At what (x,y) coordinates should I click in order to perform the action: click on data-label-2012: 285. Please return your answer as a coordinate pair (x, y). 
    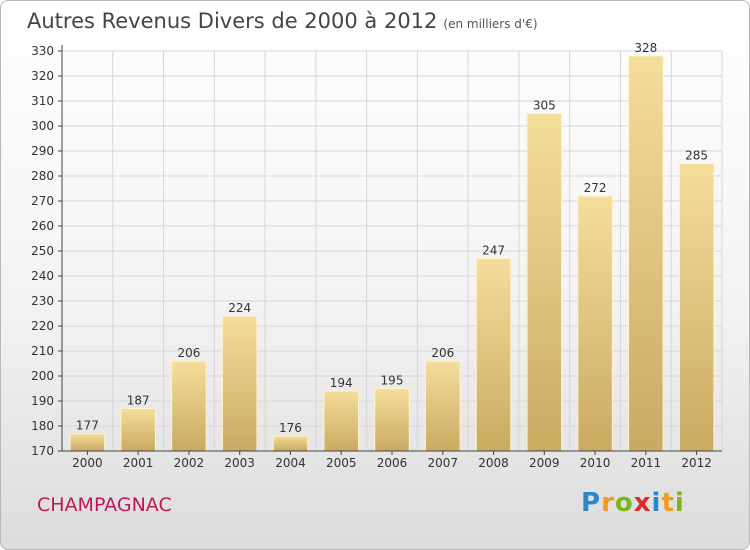
    Looking at the image, I should click on (696, 156).